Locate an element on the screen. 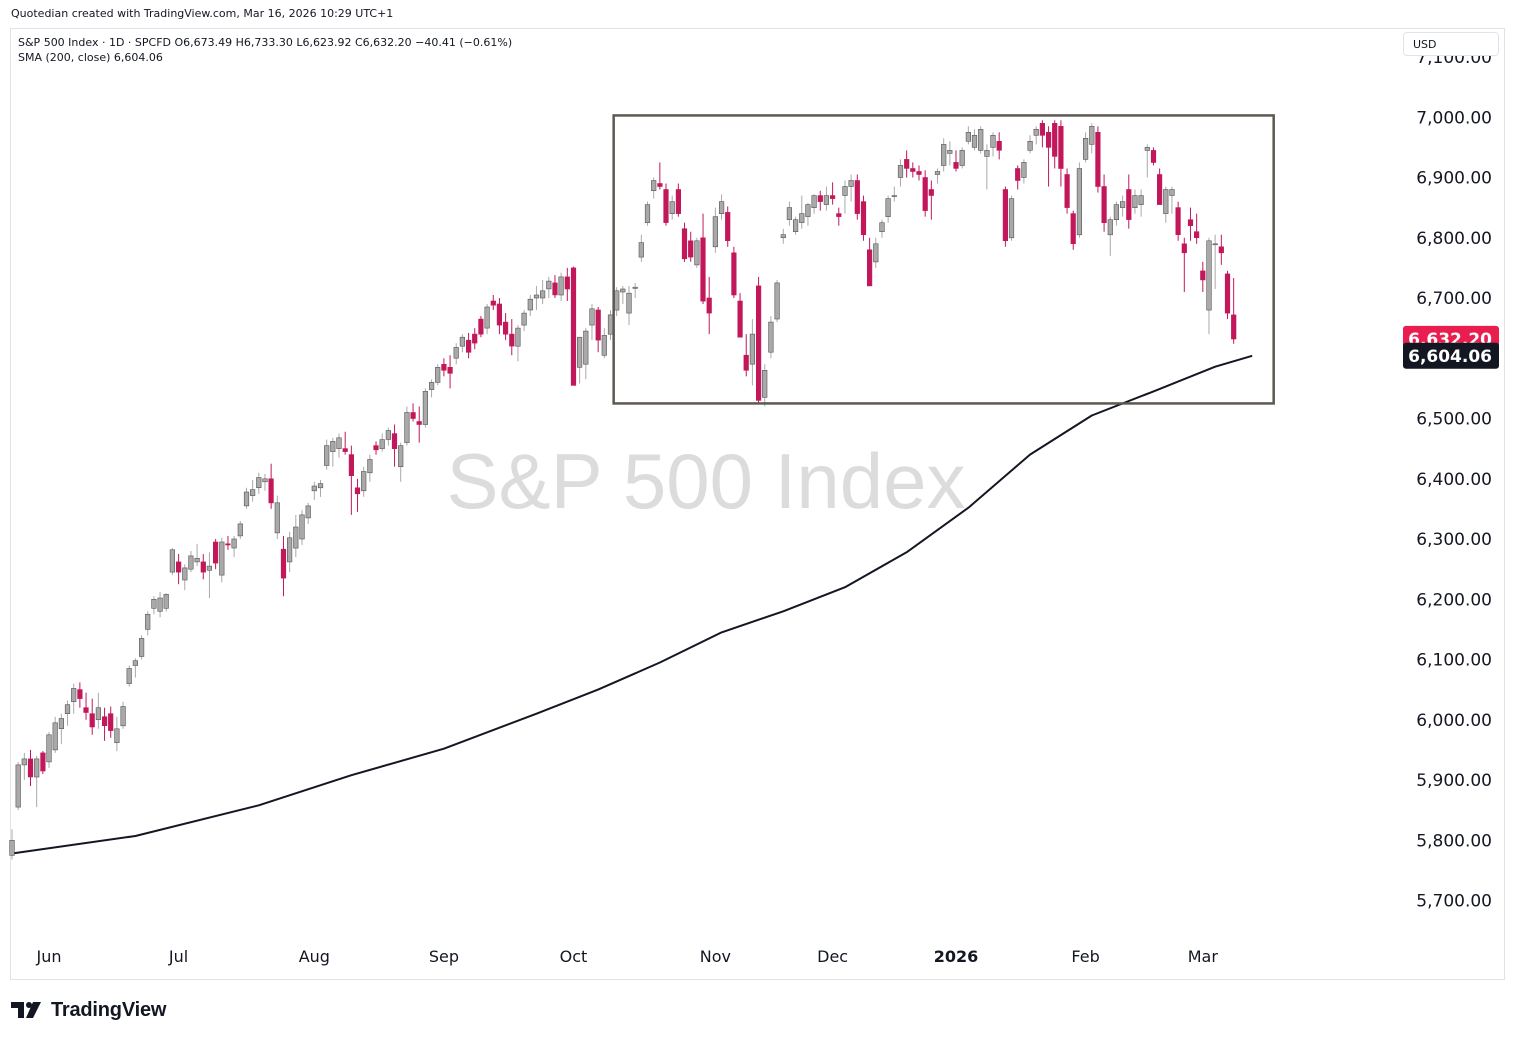 The image size is (1515, 1040). sma-value-text: 6,604.06 is located at coordinates (1450, 357).